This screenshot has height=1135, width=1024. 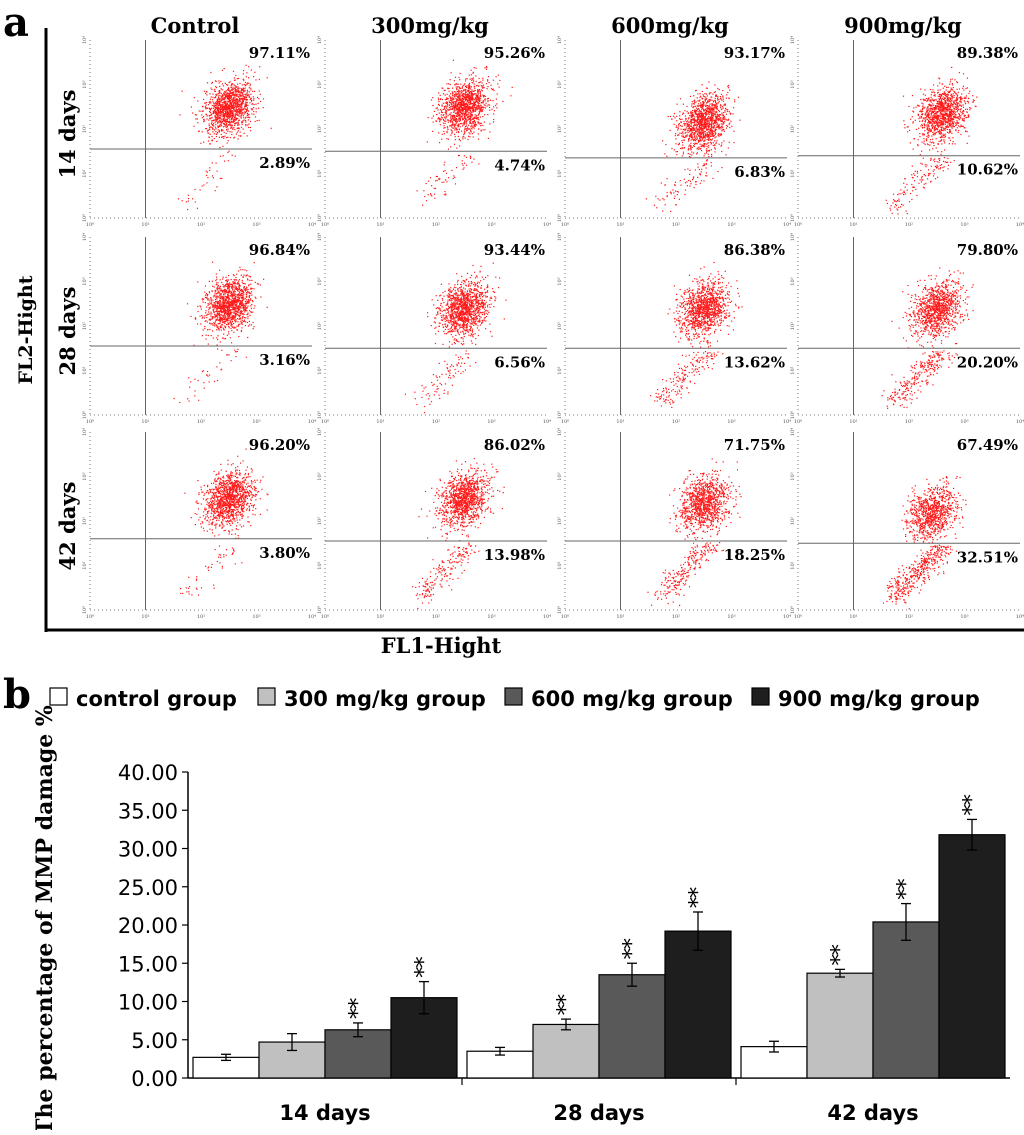 I want to click on flow-y-axis-label: FL2-Hight, so click(x=26, y=329).